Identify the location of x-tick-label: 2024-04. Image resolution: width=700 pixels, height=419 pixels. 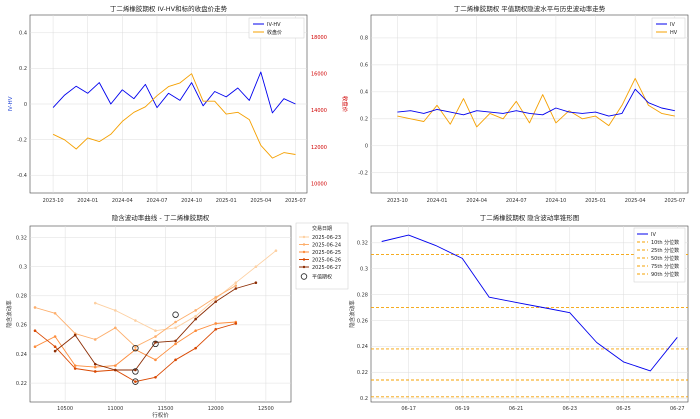
(476, 201).